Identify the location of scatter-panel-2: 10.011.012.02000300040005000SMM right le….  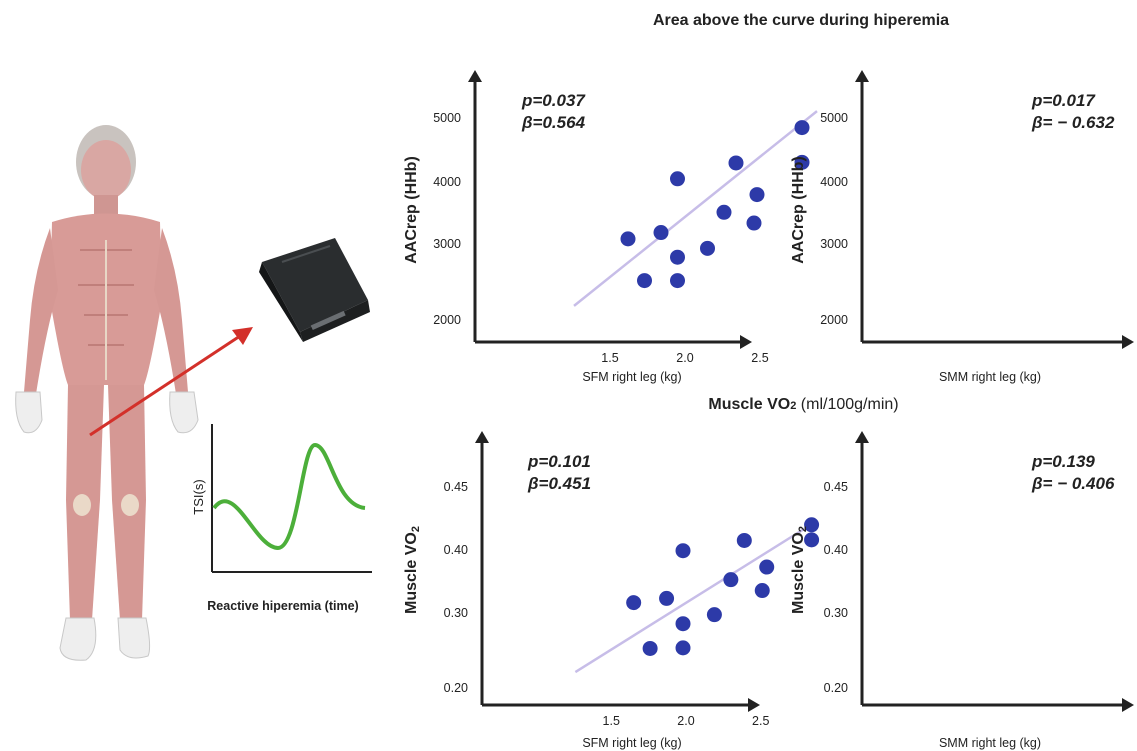
(962, 227).